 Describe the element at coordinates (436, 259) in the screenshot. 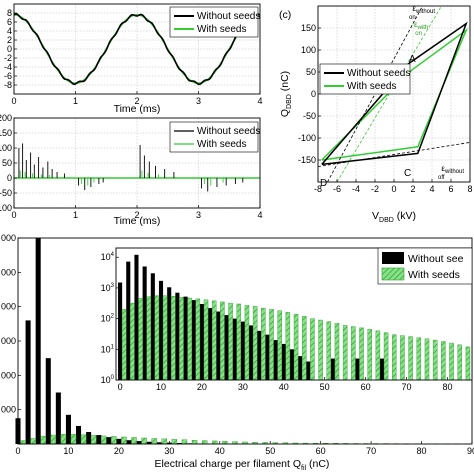

I see `histogram-legend-without: Without see` at that location.